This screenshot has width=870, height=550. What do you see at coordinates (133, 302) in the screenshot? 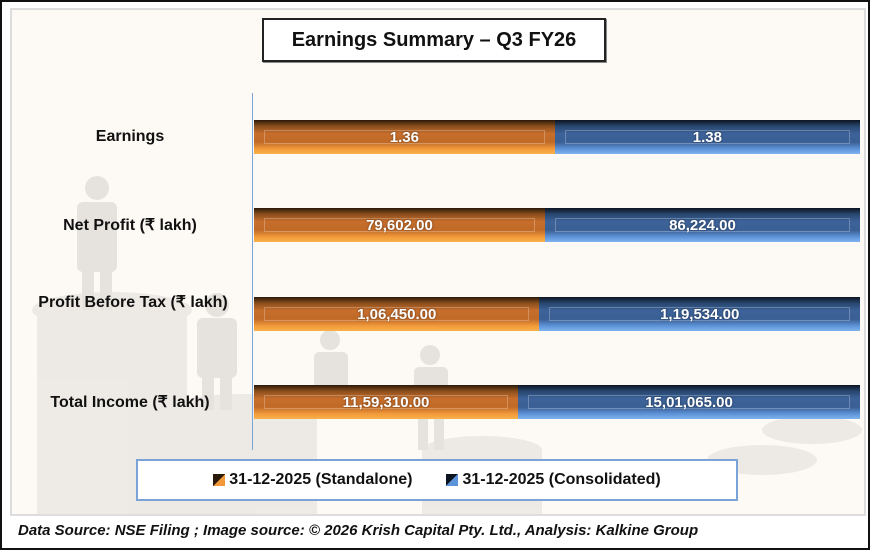
I see `category-label: Profit Before Tax (₹ lakh)` at bounding box center [133, 302].